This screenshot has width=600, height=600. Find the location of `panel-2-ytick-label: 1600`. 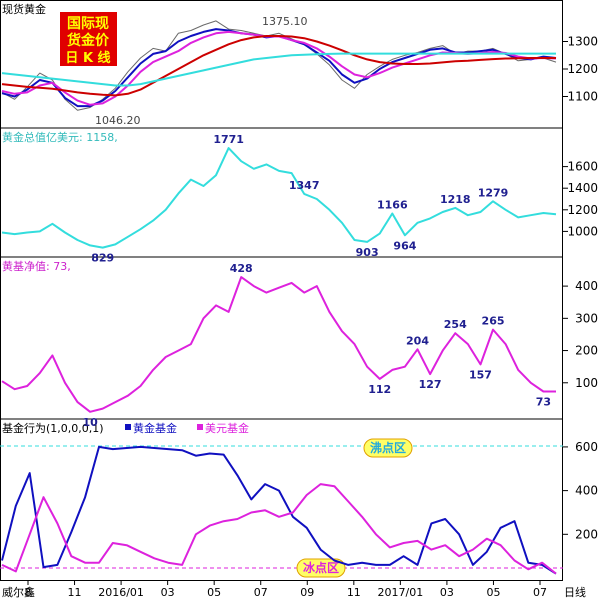

panel-2-ytick-label: 1600 is located at coordinates (582, 167).